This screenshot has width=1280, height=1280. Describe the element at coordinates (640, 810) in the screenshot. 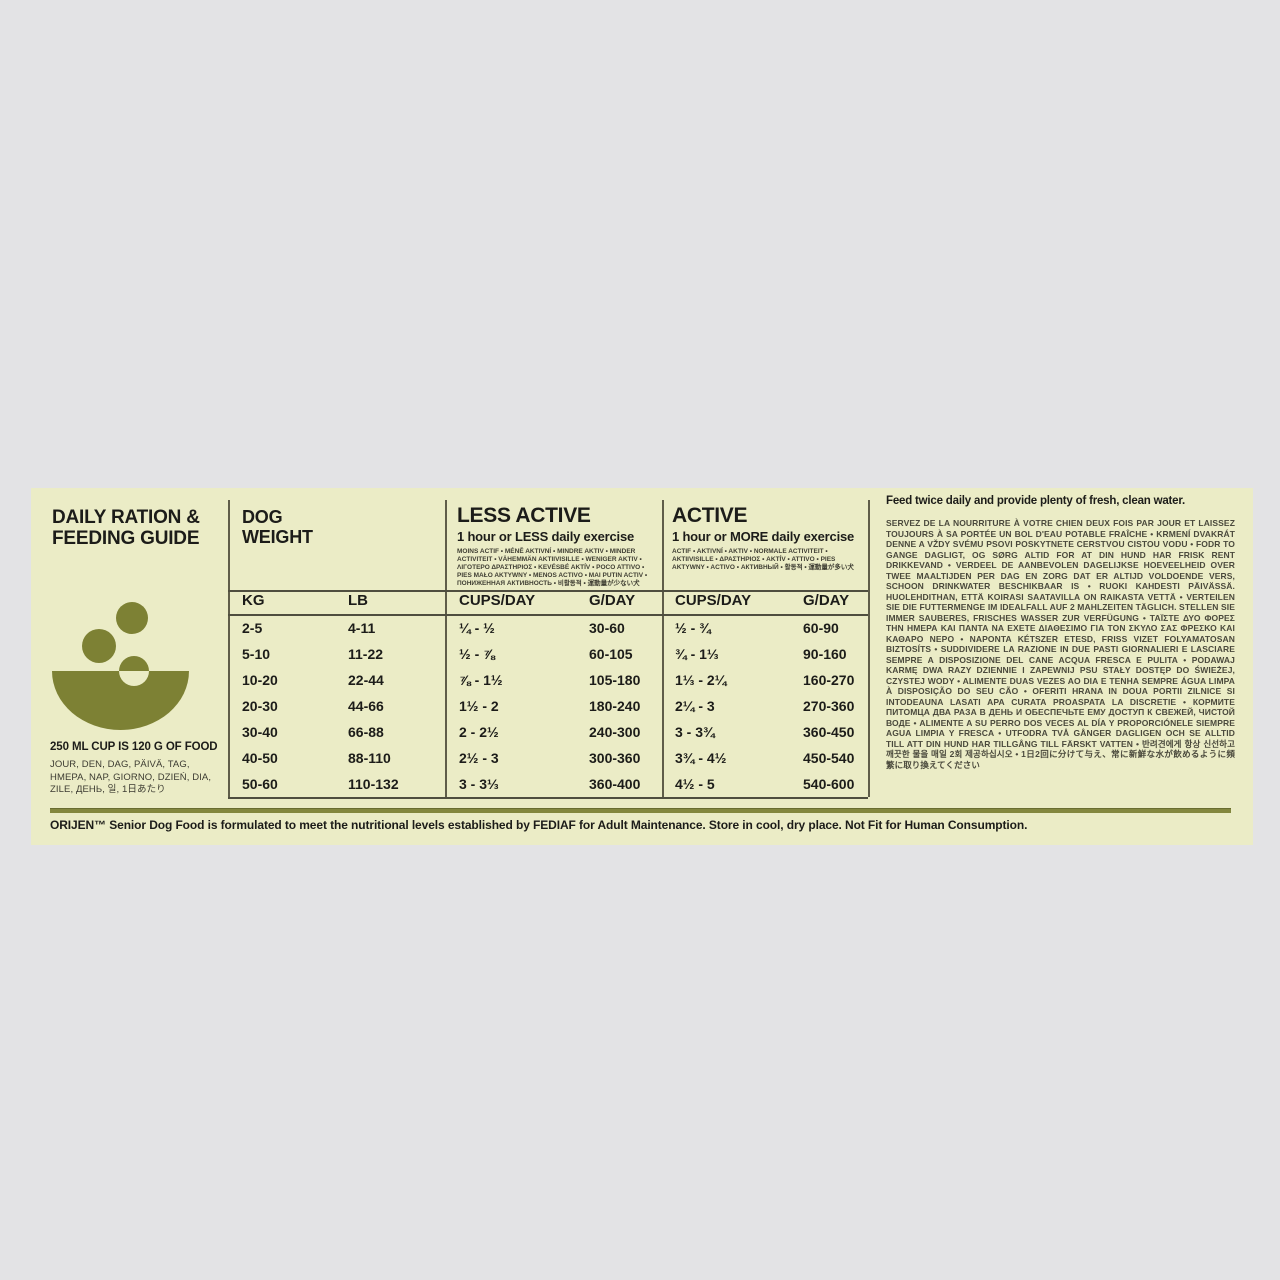

I see `footer-divider-rule` at that location.